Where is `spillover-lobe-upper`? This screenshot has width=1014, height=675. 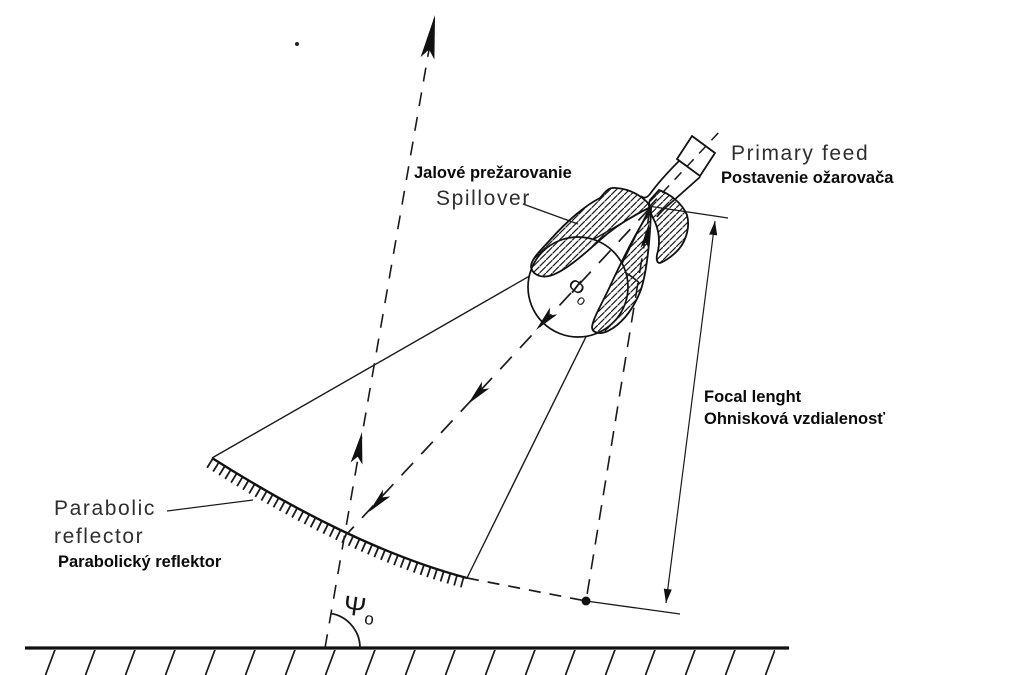
spillover-lobe-upper is located at coordinates (591, 232).